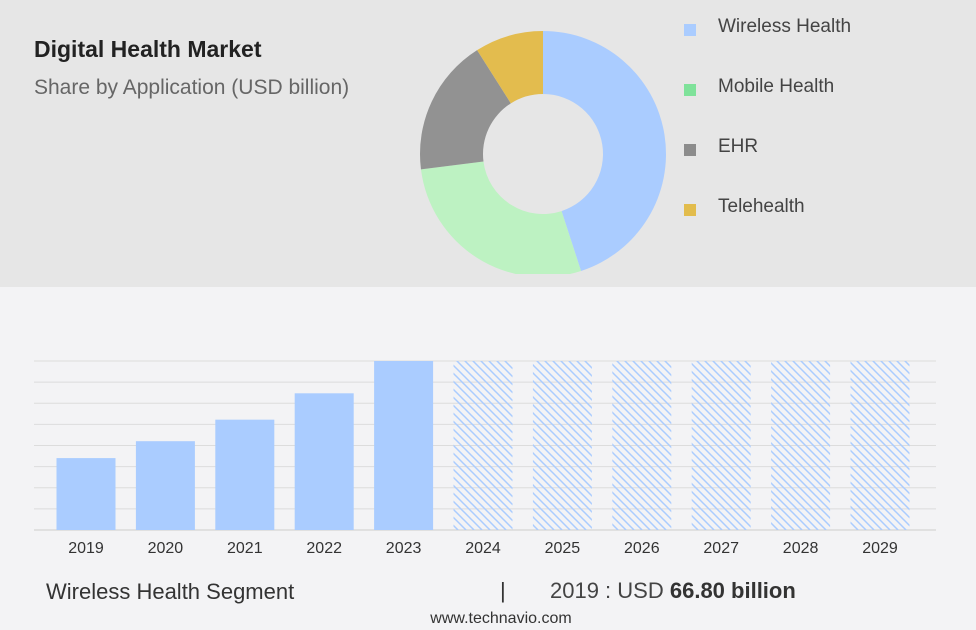 The image size is (976, 630). Describe the element at coordinates (501, 618) in the screenshot. I see `source-url: www.technavio.com` at that location.